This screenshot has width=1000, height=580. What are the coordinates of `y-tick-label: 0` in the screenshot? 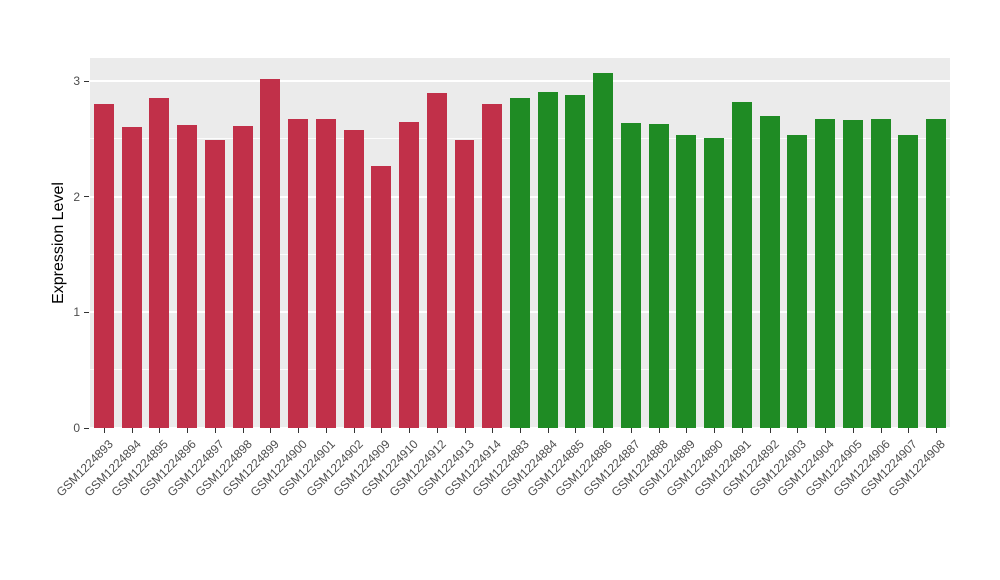 It's located at (76, 428).